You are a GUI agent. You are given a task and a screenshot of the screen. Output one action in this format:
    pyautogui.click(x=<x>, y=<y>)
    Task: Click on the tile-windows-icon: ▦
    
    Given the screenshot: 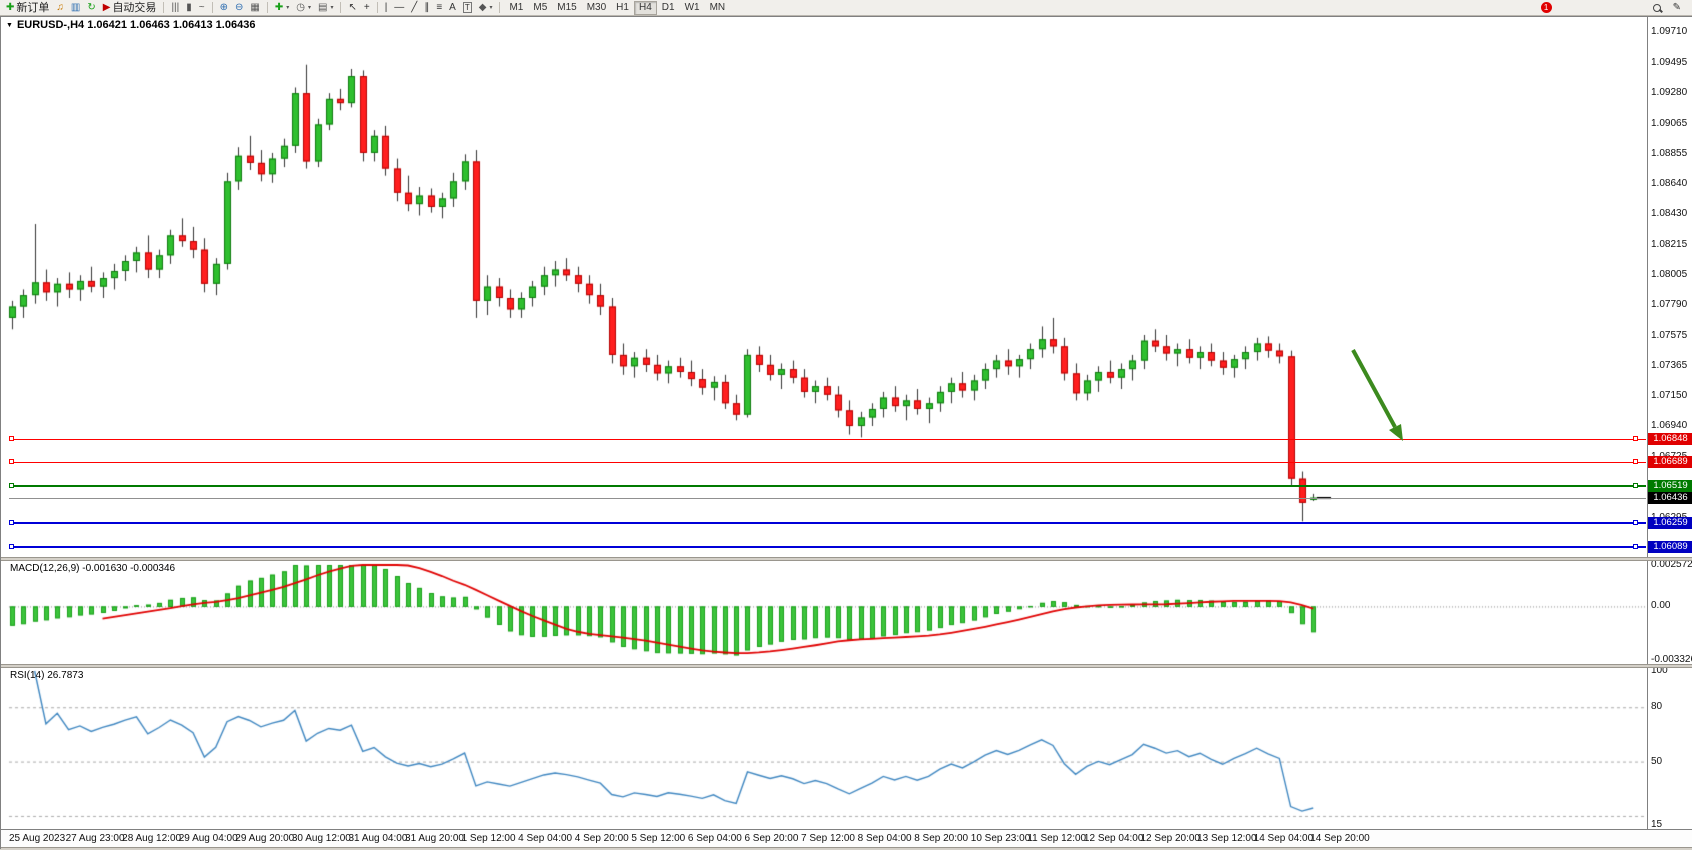 What is the action you would take?
    pyautogui.click(x=255, y=7)
    